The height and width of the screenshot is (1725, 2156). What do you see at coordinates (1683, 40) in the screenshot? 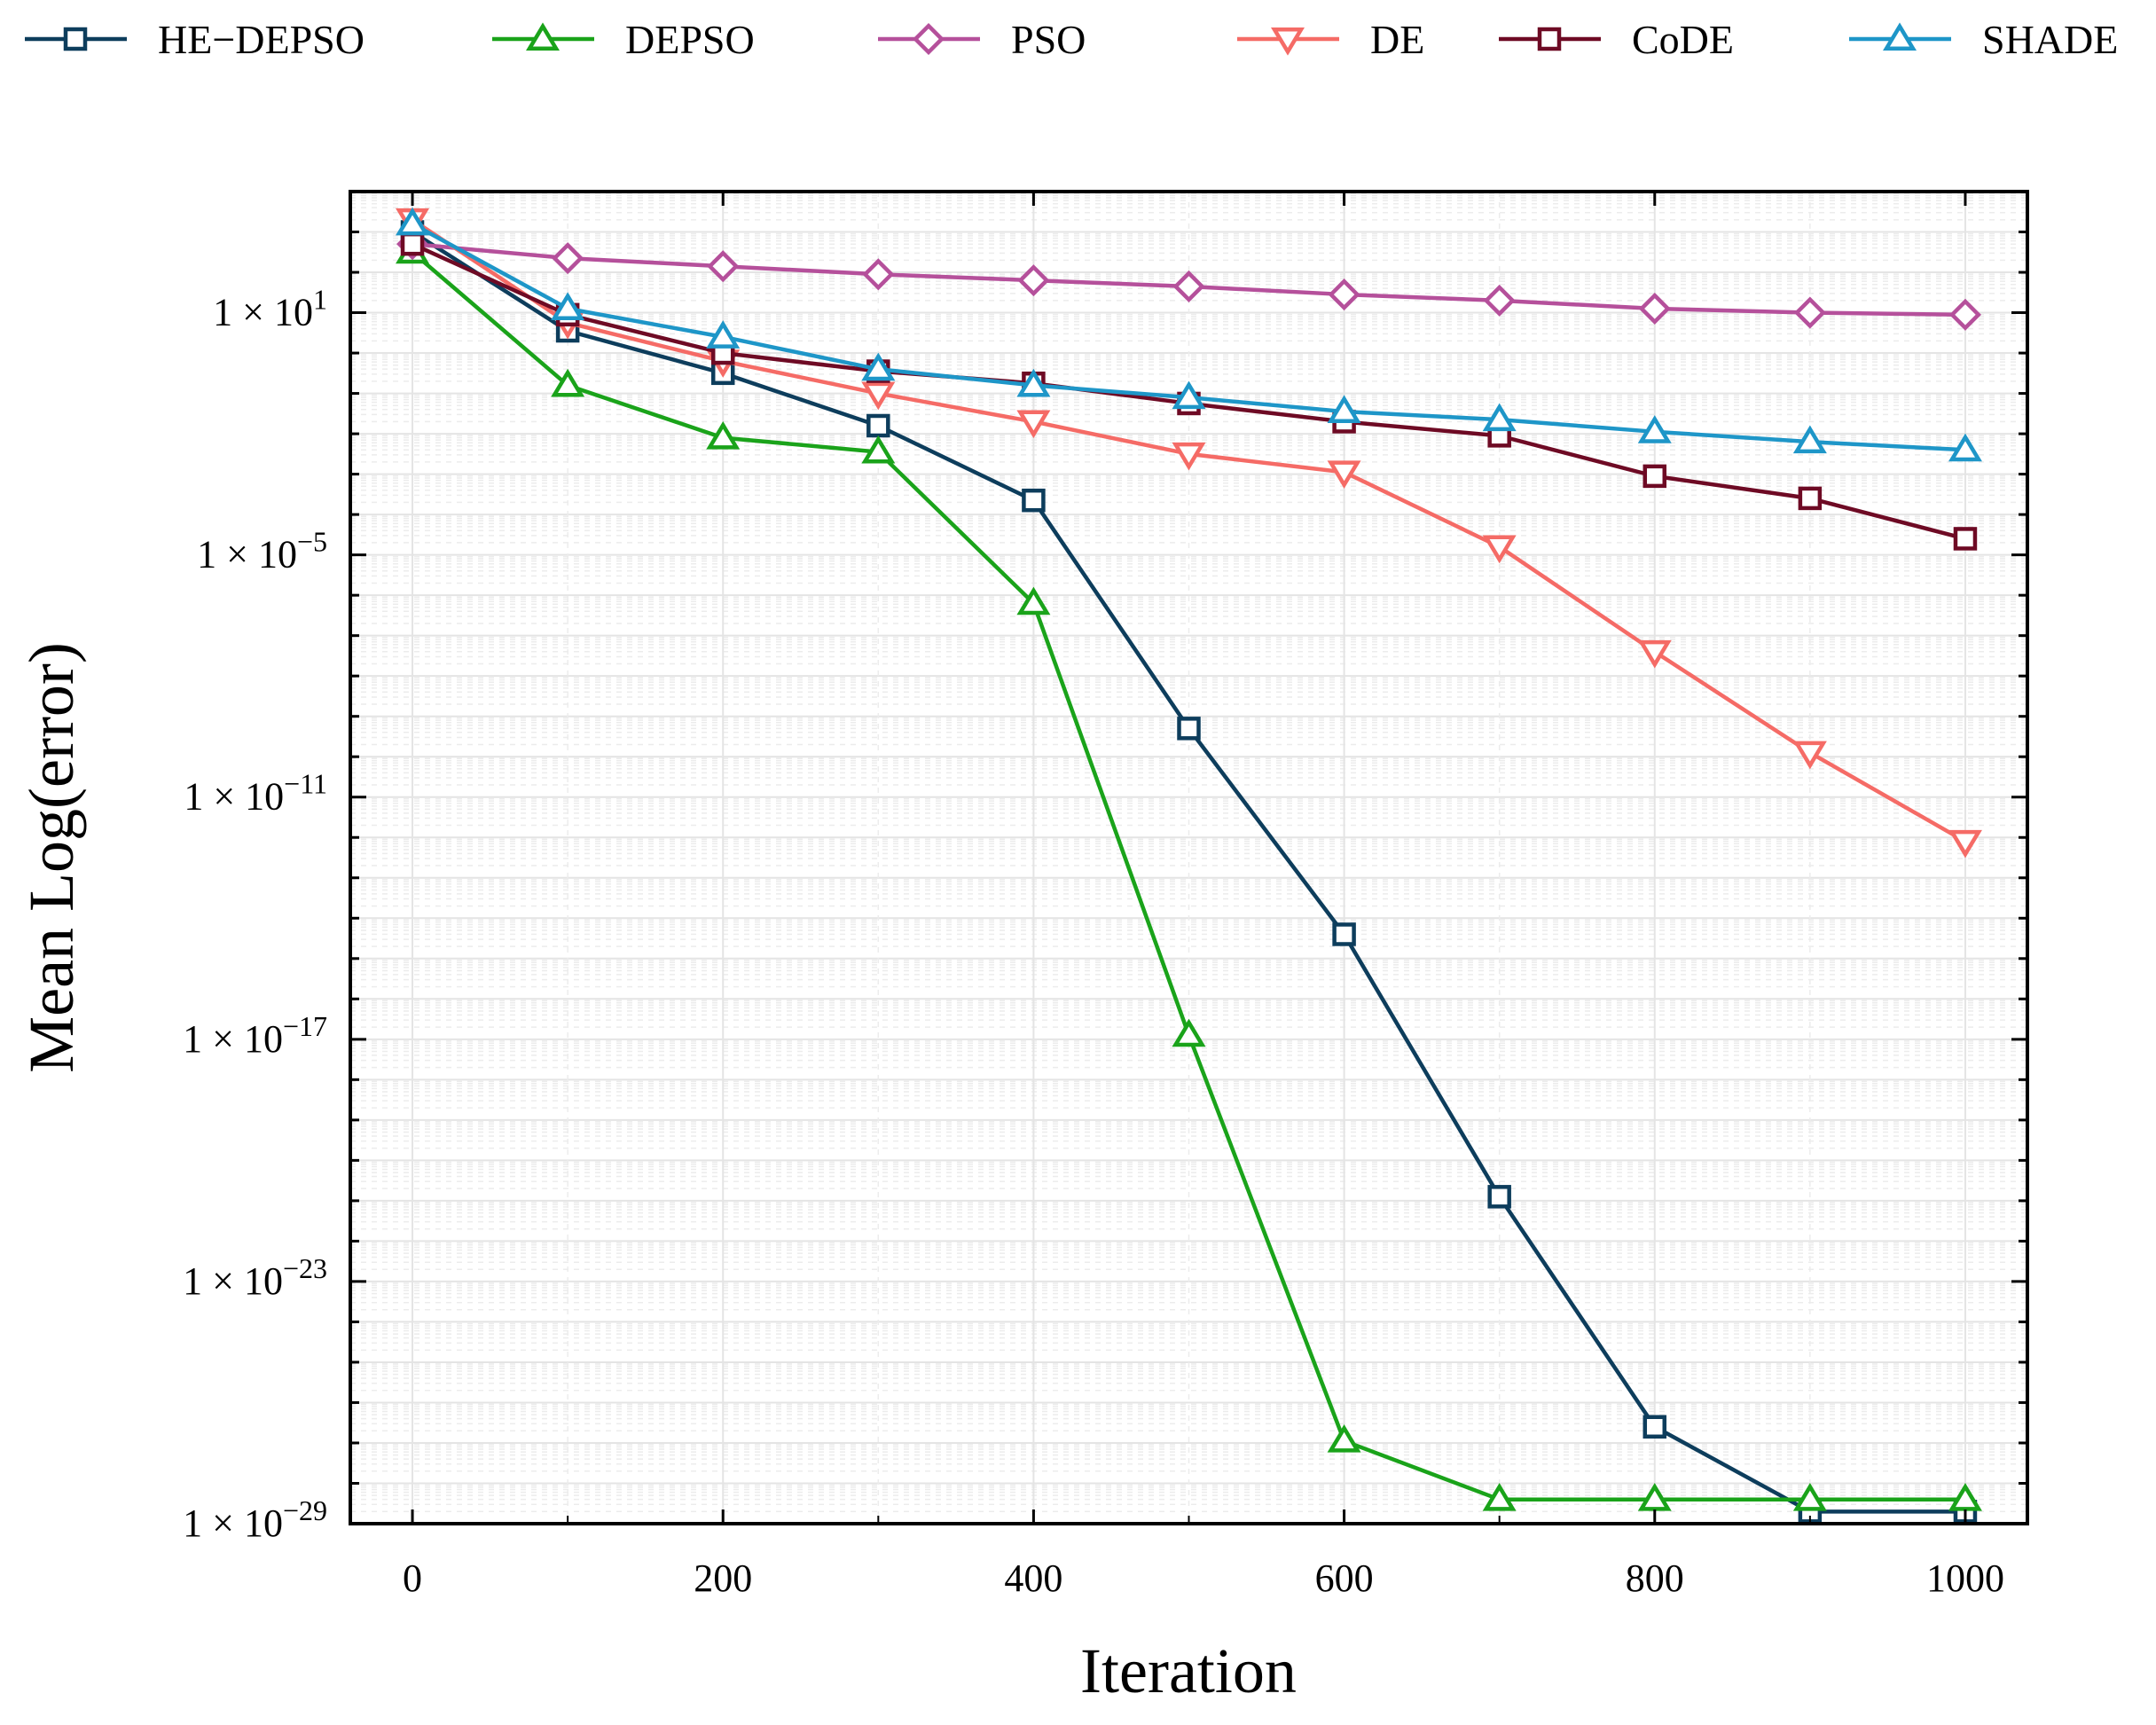
I see `legend-label-code: CoDE` at bounding box center [1683, 40].